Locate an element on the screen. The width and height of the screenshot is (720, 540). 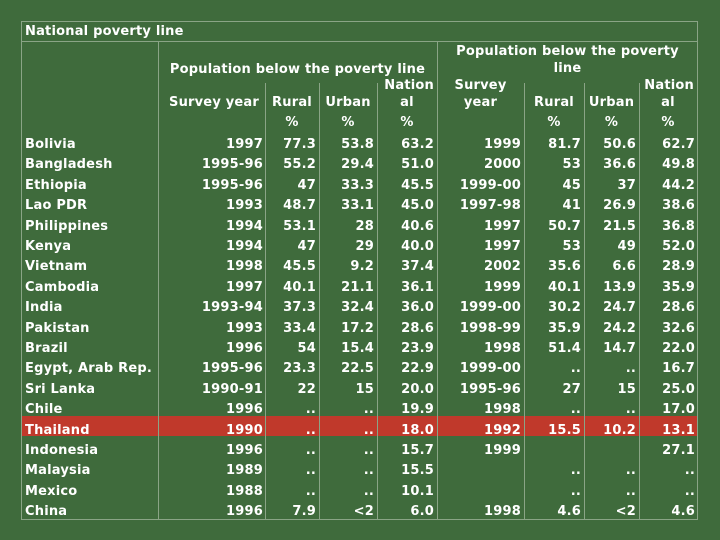
country-cell: Bolivia is located at coordinates (50, 144).